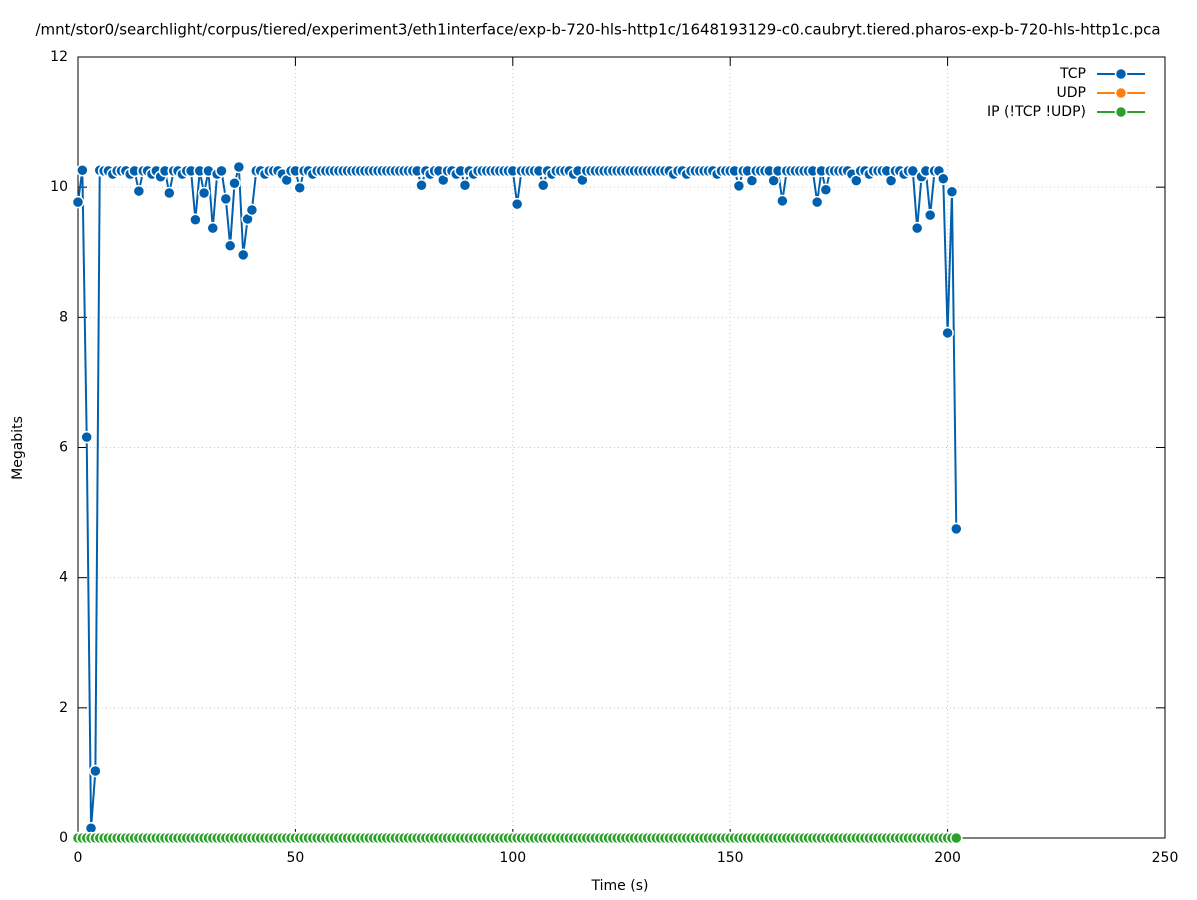 The width and height of the screenshot is (1197, 900). What do you see at coordinates (63, 578) in the screenshot?
I see `y-tick-label: 4` at bounding box center [63, 578].